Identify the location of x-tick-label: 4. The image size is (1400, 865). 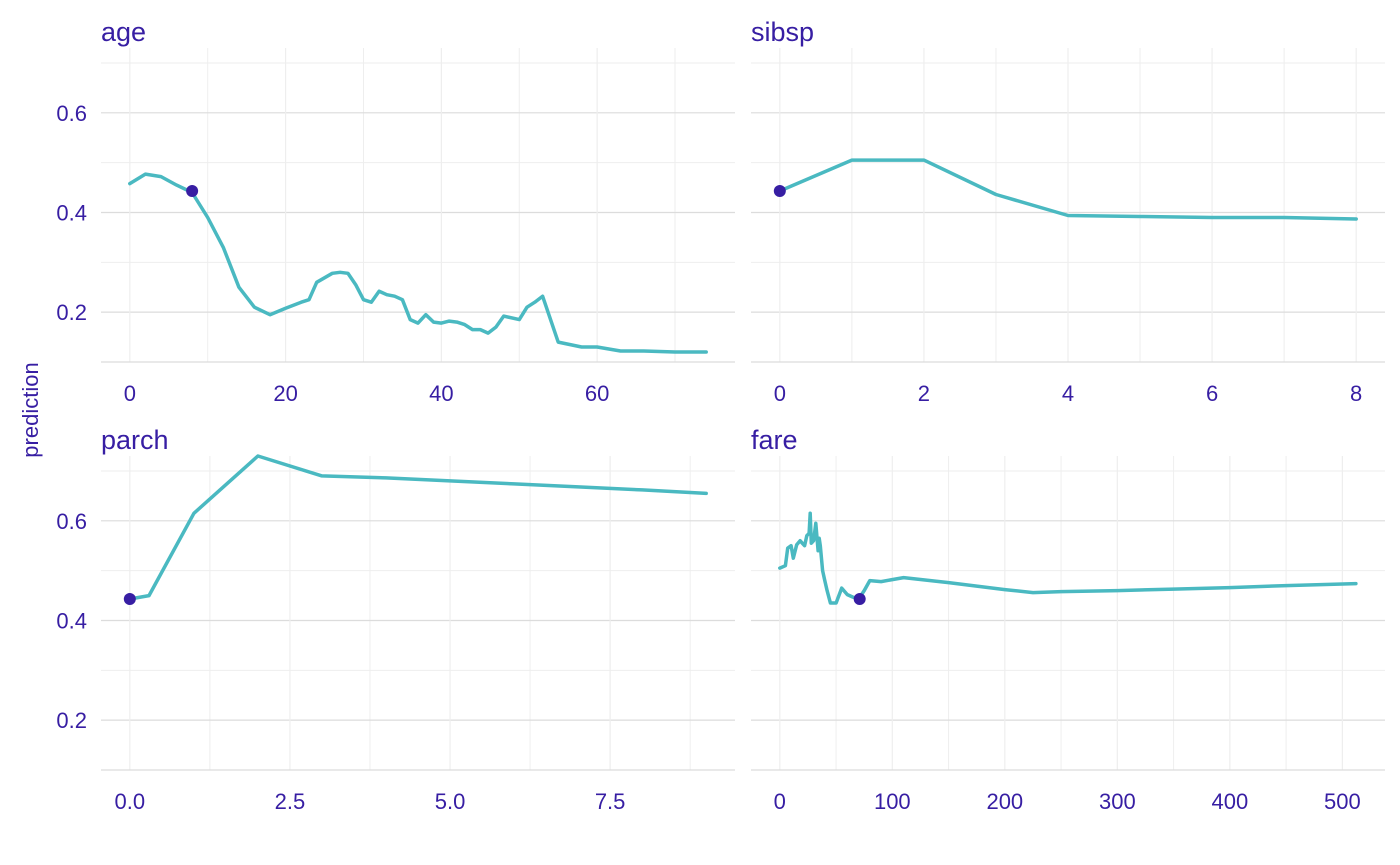
(1068, 393).